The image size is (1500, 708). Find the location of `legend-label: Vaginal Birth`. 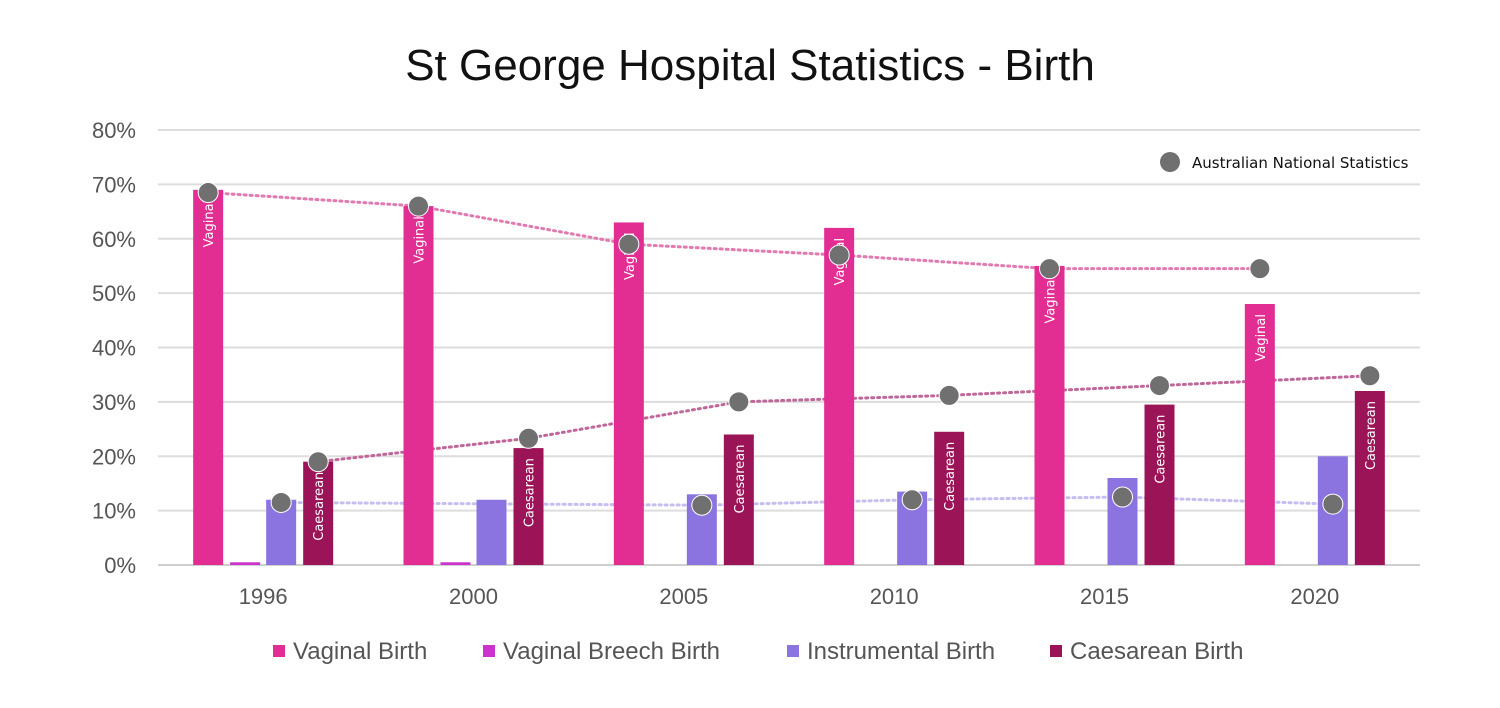

legend-label: Vaginal Birth is located at coordinates (360, 651).